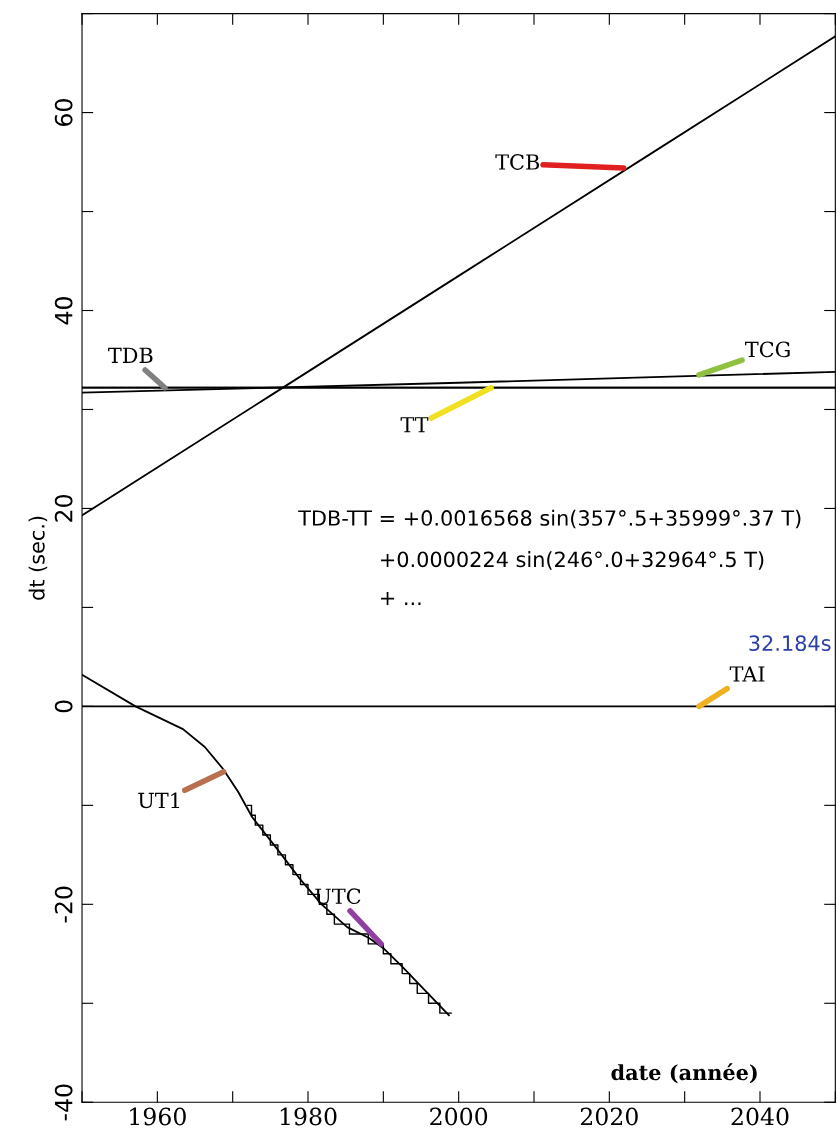 The height and width of the screenshot is (1134, 837). I want to click on x-tick-label: 1960, so click(158, 1116).